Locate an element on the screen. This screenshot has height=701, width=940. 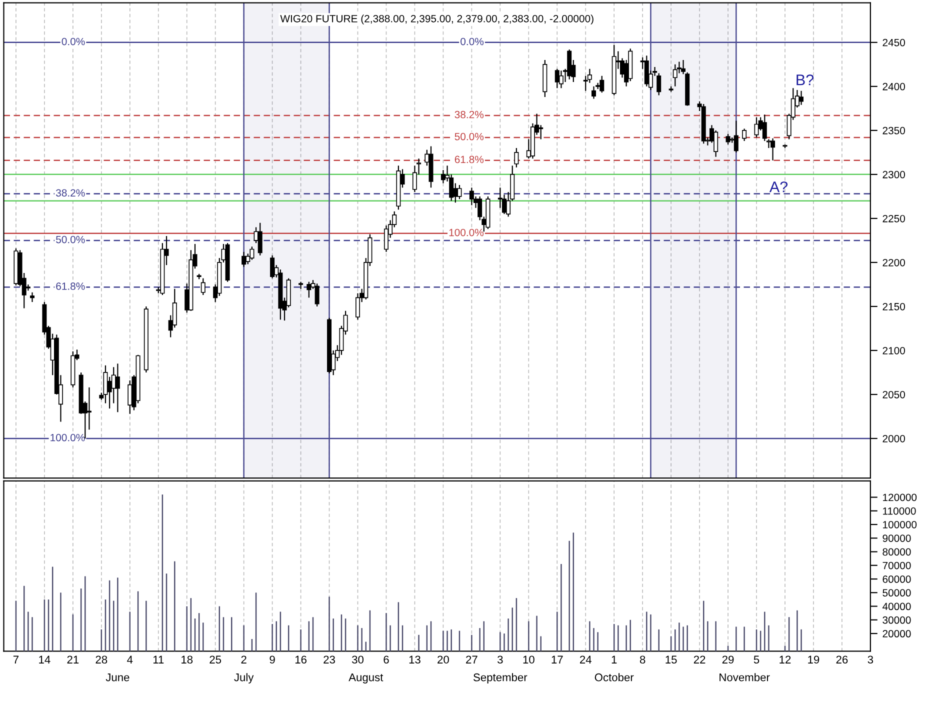
y-tick-label: 2300 is located at coordinates (894, 174).